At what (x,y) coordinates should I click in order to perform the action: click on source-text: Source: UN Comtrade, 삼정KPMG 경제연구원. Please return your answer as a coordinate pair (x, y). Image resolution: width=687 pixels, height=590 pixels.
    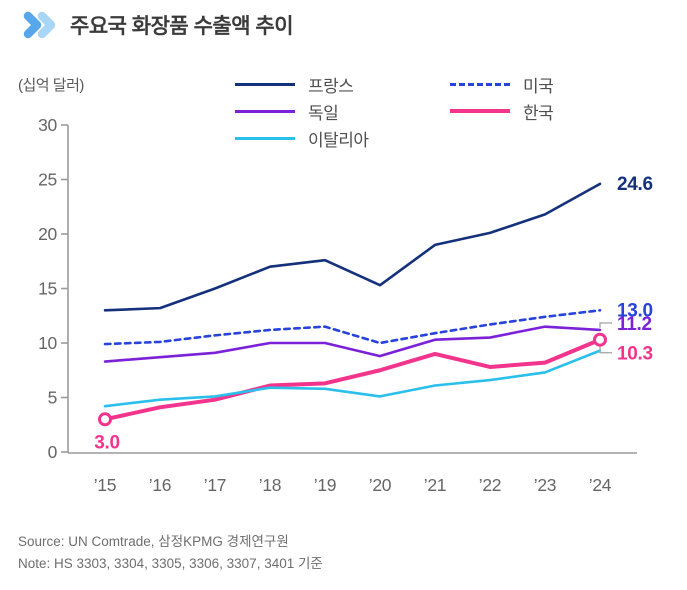
    Looking at the image, I should click on (153, 541).